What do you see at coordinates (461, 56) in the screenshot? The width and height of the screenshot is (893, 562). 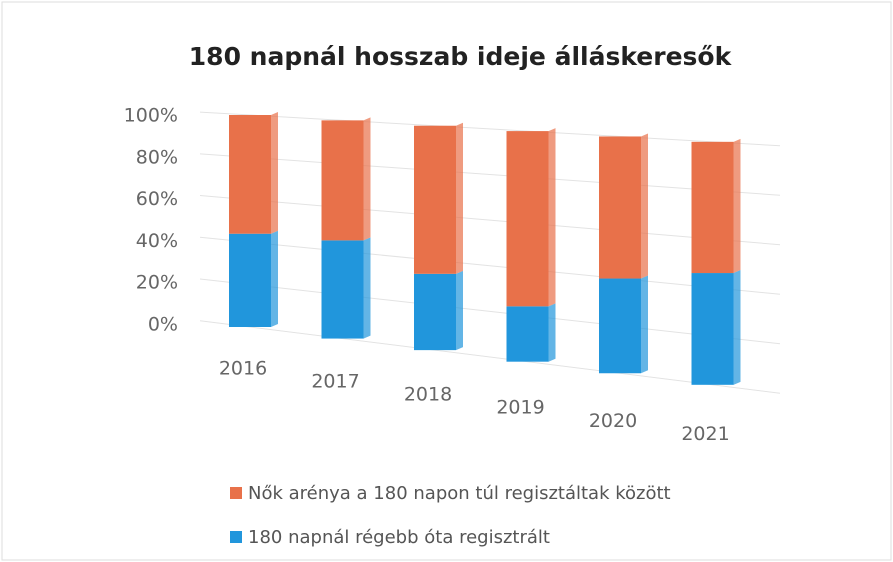 I see `chart-title: 180 napnál hosszab ideje álláskeresők` at bounding box center [461, 56].